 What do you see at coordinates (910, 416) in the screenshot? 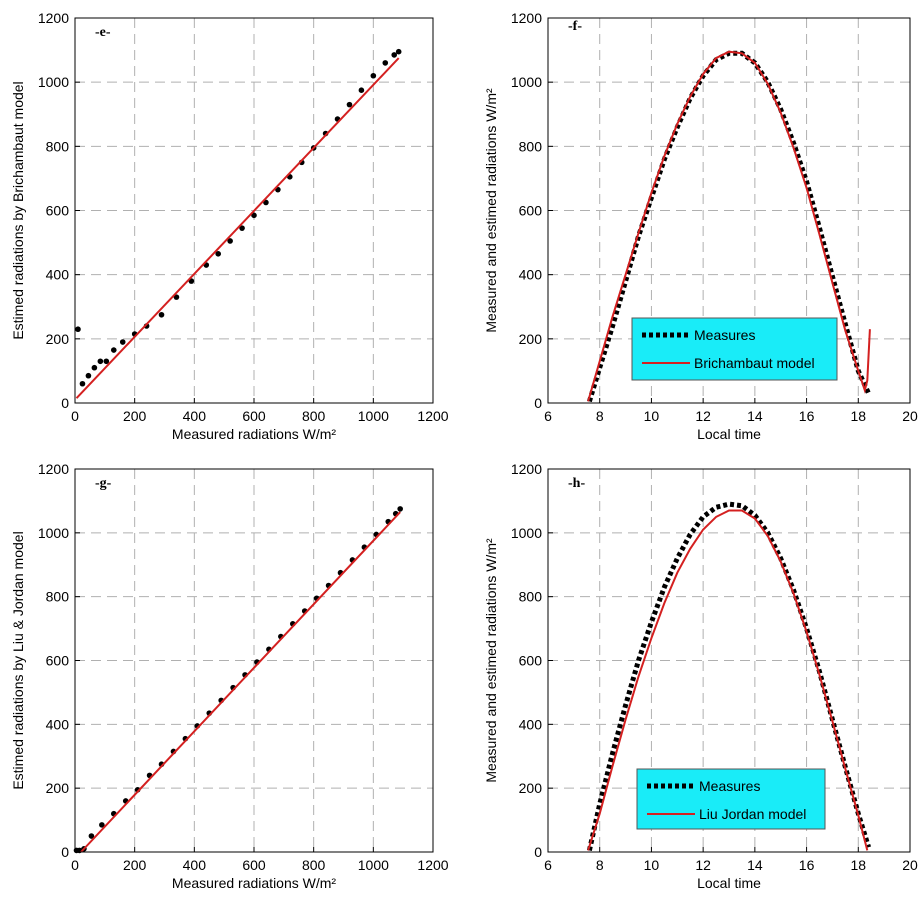
I see `x-tick-label: 20` at bounding box center [910, 416].